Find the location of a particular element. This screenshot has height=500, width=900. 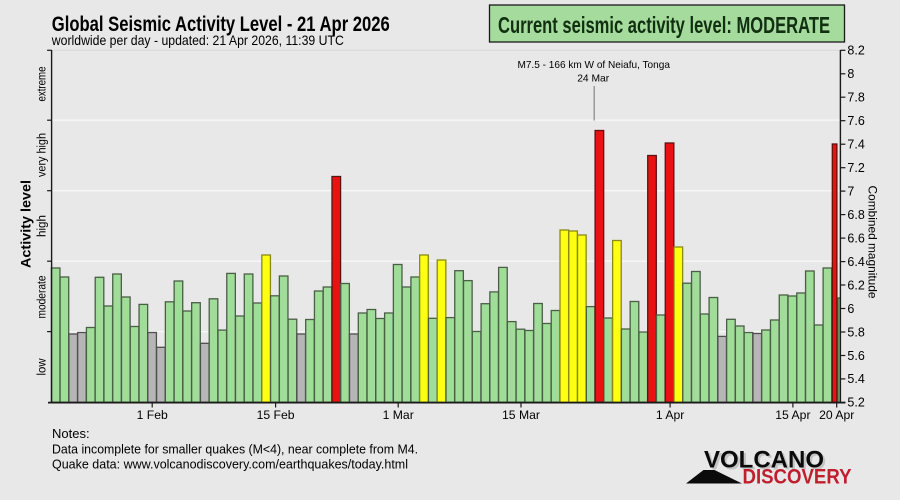

svg-text: extreme is located at coordinates (43, 84).